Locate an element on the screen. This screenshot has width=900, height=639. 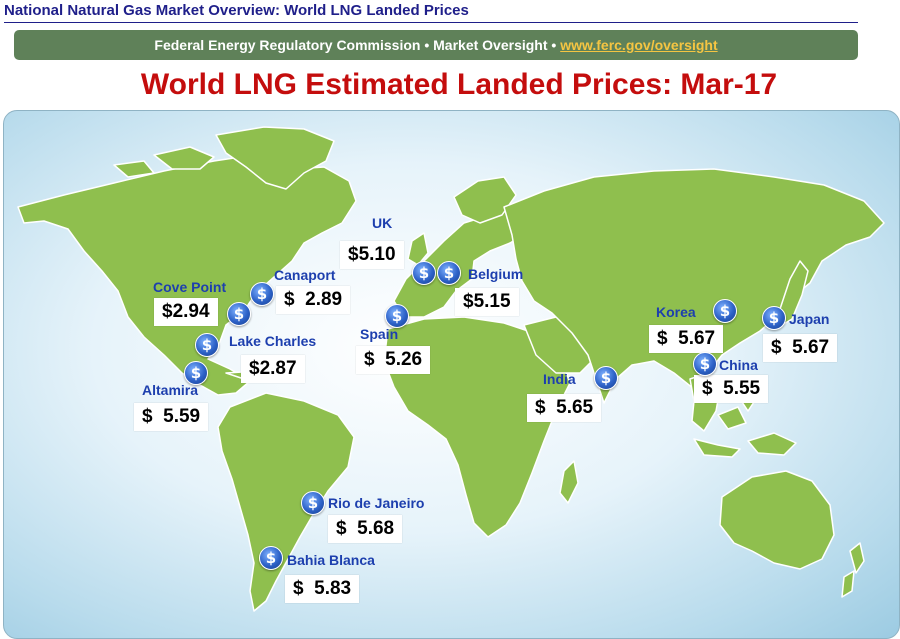
terminal-price-japan: $ 5.67 is located at coordinates (800, 348).